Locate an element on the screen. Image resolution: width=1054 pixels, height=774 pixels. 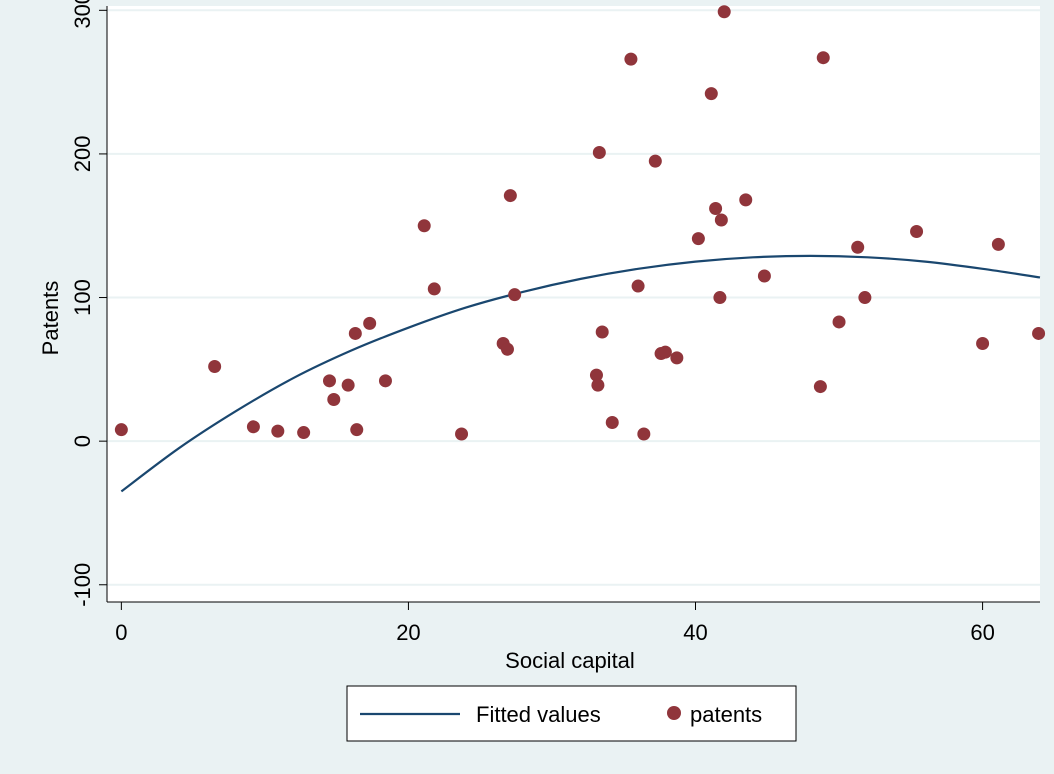
legend: Fitted values patents is located at coordinates (571, 713).